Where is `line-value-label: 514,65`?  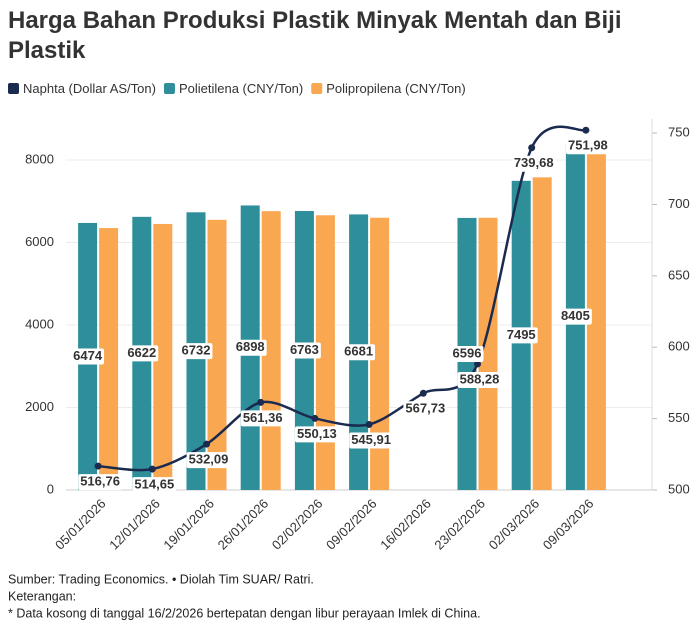 line-value-label: 514,65 is located at coordinates (154, 484).